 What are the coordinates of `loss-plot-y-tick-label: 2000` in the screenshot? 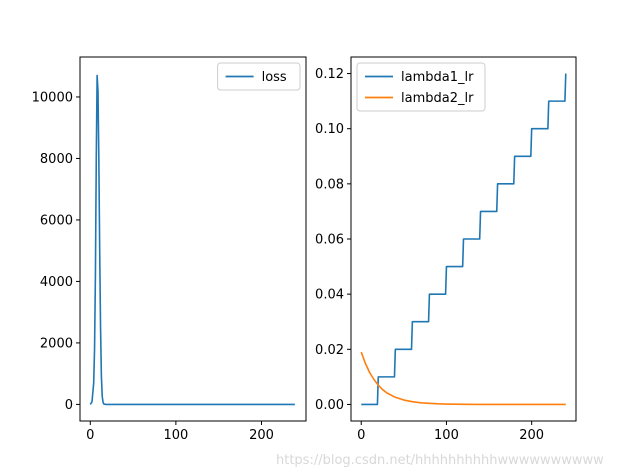 It's located at (56, 343).